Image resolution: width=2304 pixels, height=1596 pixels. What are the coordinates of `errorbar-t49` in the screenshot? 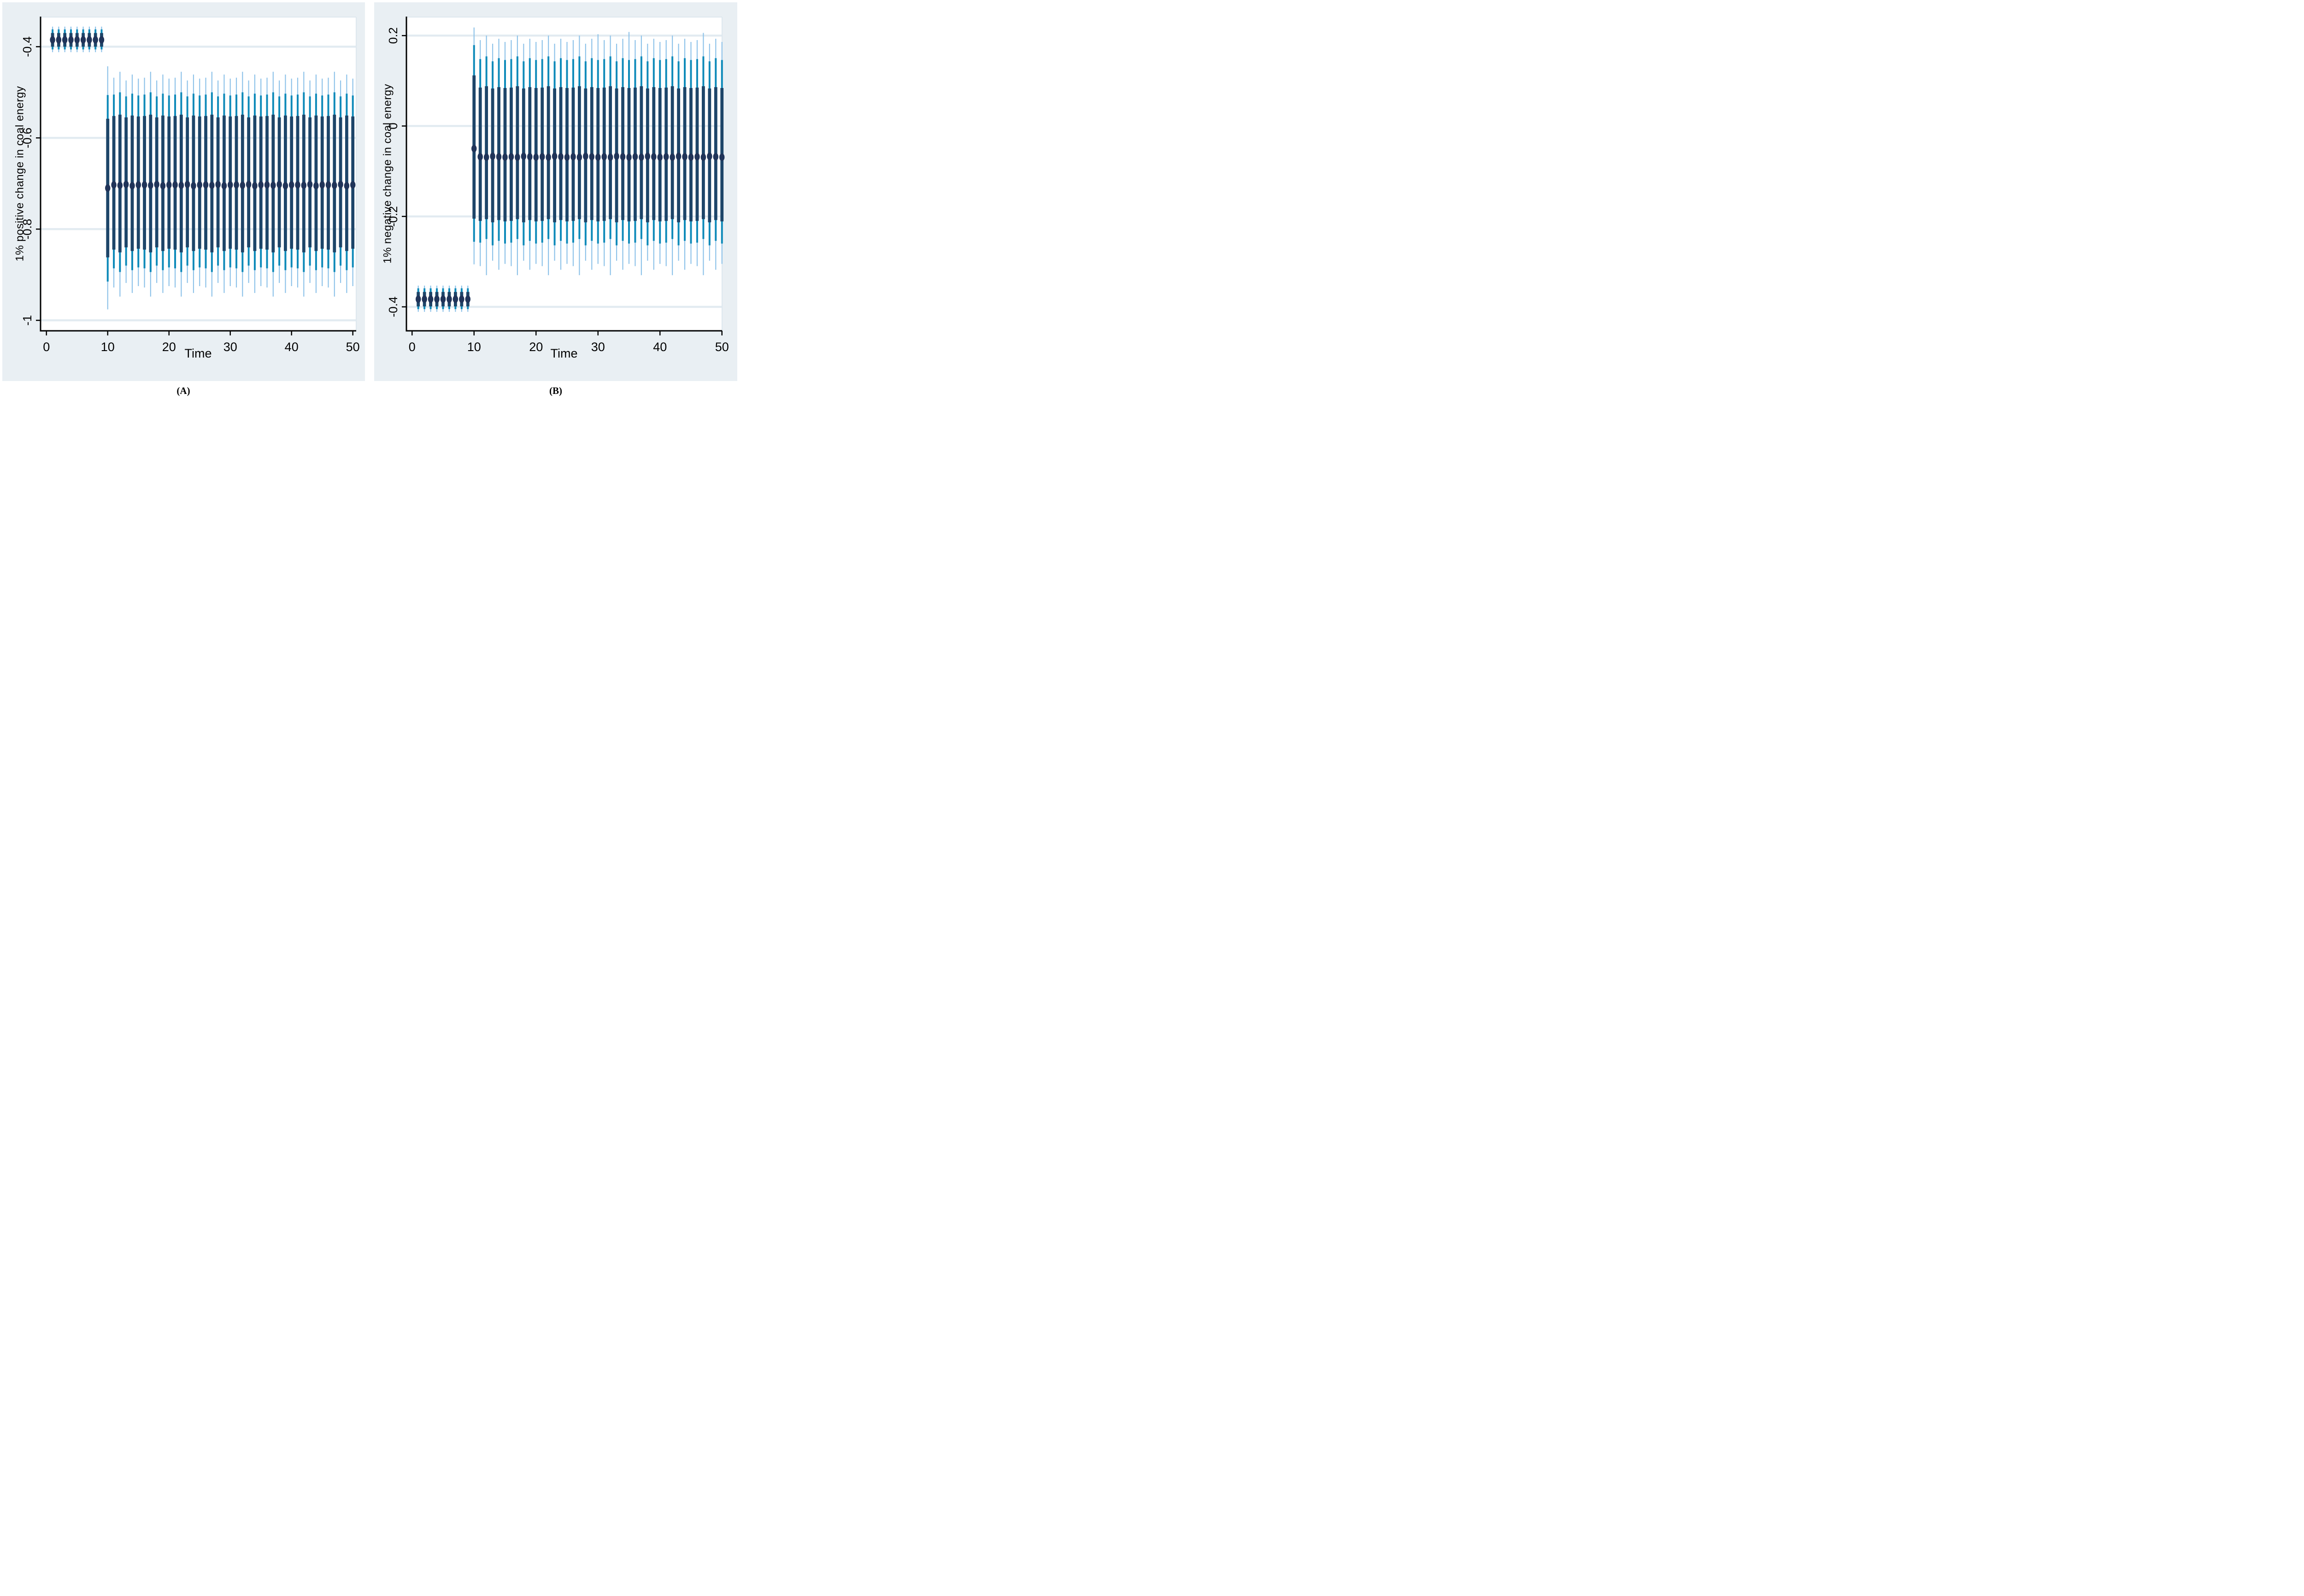 It's located at (715, 154).